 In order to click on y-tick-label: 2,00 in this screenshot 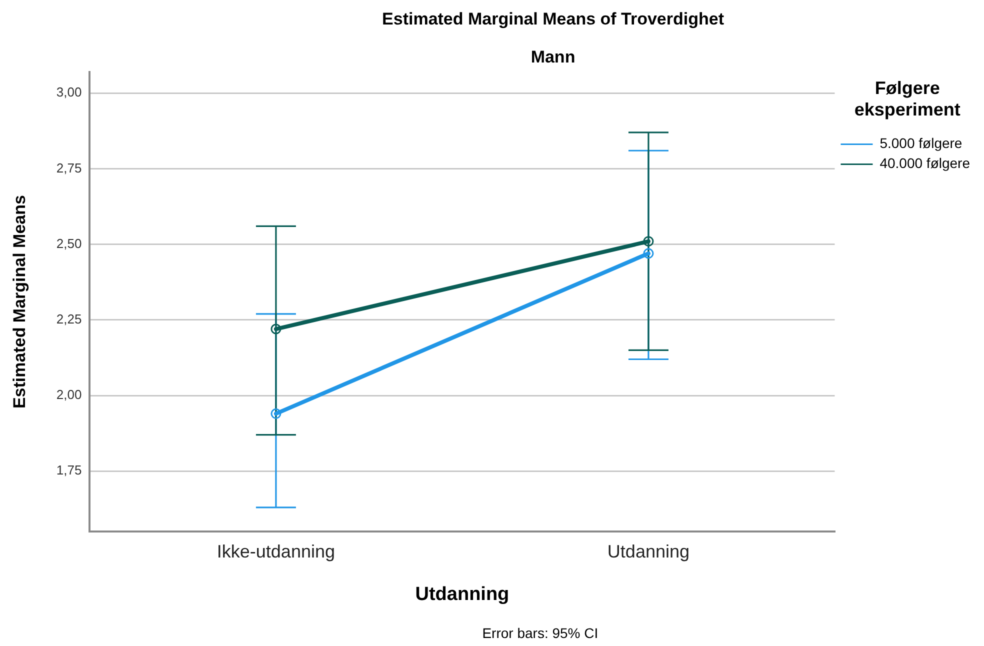, I will do `click(69, 394)`.